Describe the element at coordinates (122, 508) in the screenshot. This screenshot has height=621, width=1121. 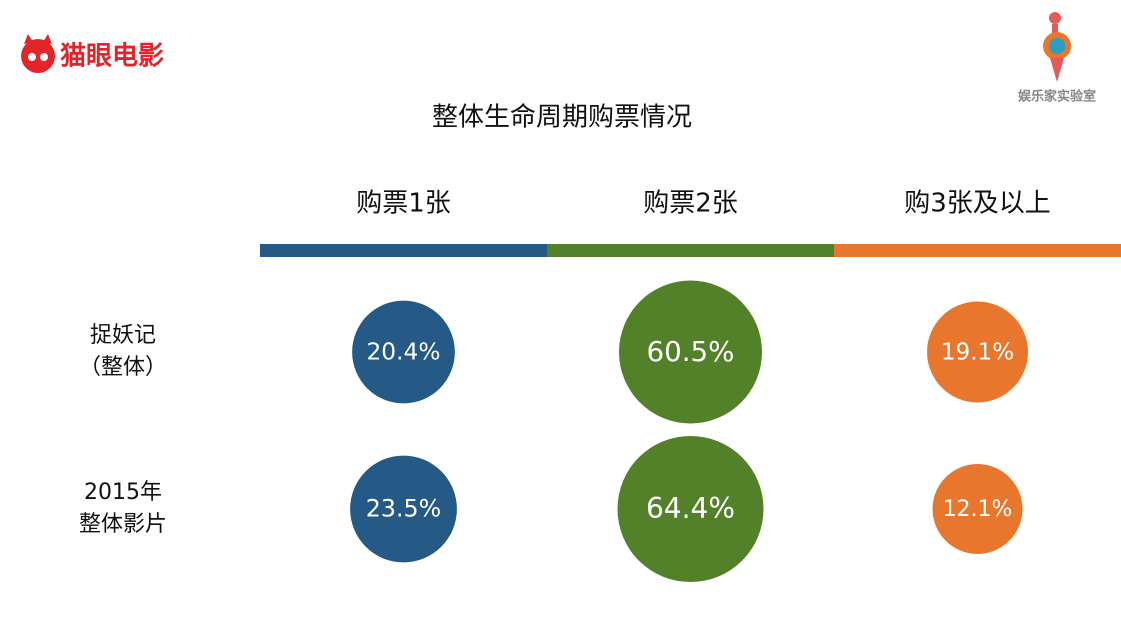
I see `row-label: 2015年 整体影片` at that location.